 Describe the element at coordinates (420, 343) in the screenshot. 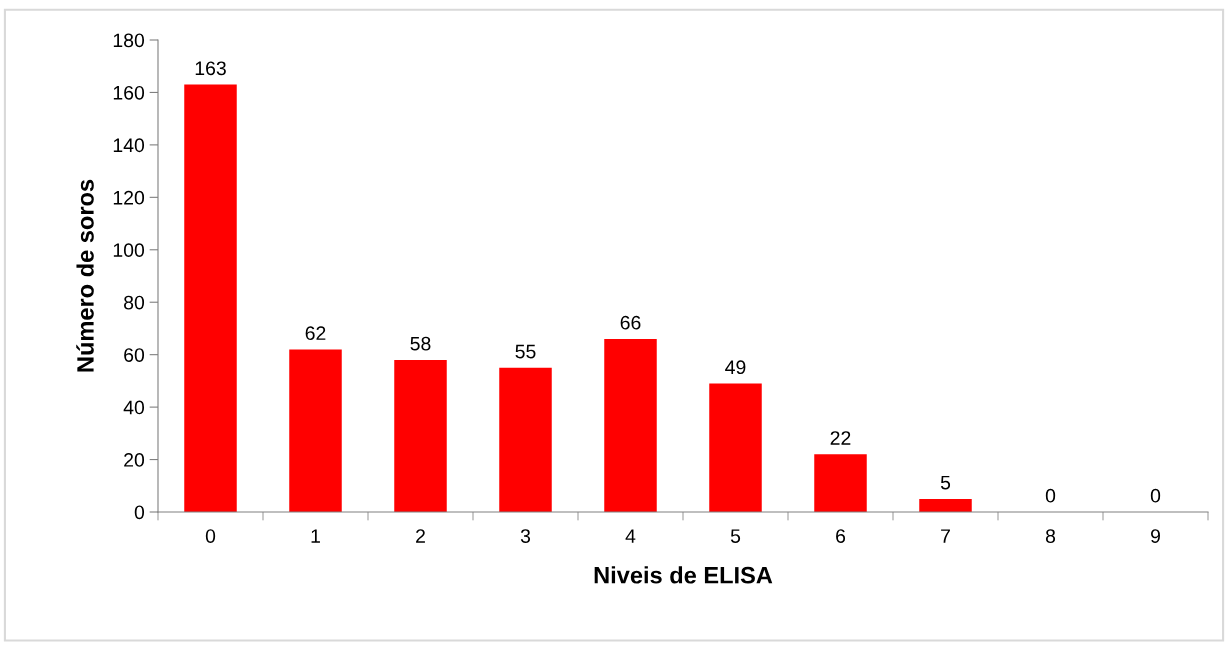

I see `data-label: 58` at that location.